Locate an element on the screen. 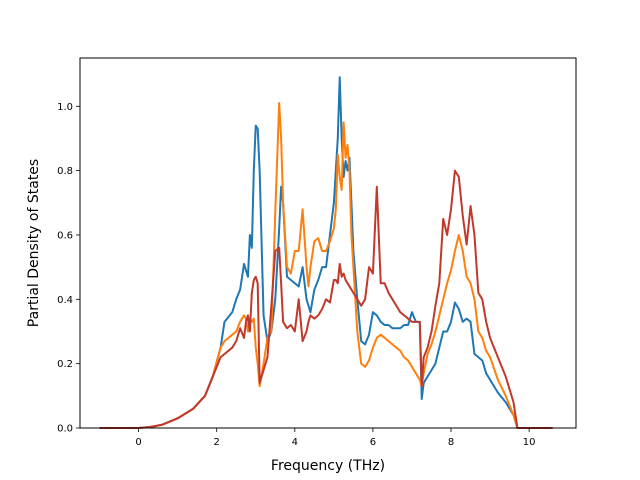  x-ticks: 0 2 4 6 8 10 is located at coordinates (335, 438).